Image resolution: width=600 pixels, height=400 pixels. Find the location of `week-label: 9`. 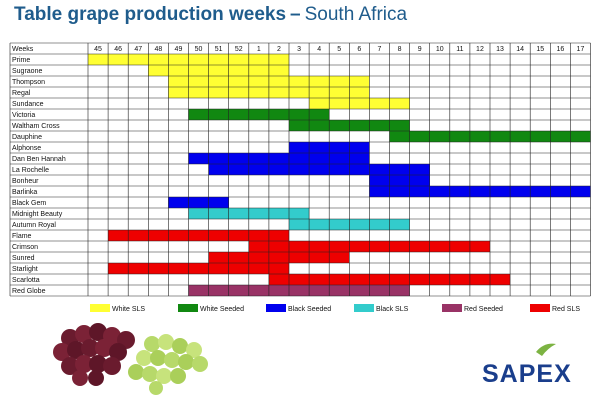

week-label: 9 is located at coordinates (420, 49).